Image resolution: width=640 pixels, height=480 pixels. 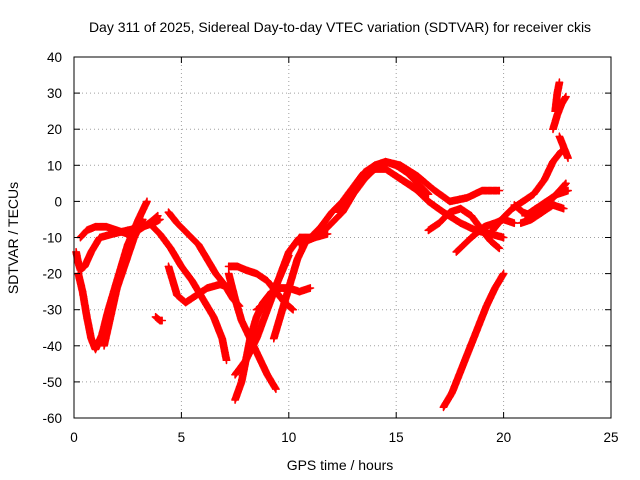 I want to click on x-tick-label: 20, so click(x=503, y=437).